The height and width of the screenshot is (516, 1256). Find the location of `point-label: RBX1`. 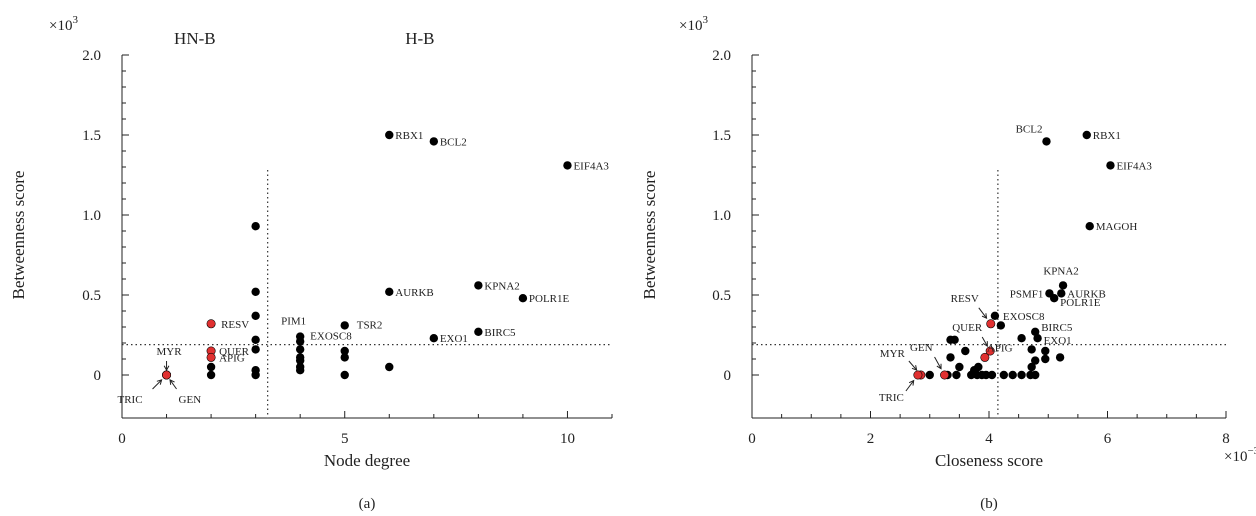

point-label: RBX1 is located at coordinates (1107, 136).